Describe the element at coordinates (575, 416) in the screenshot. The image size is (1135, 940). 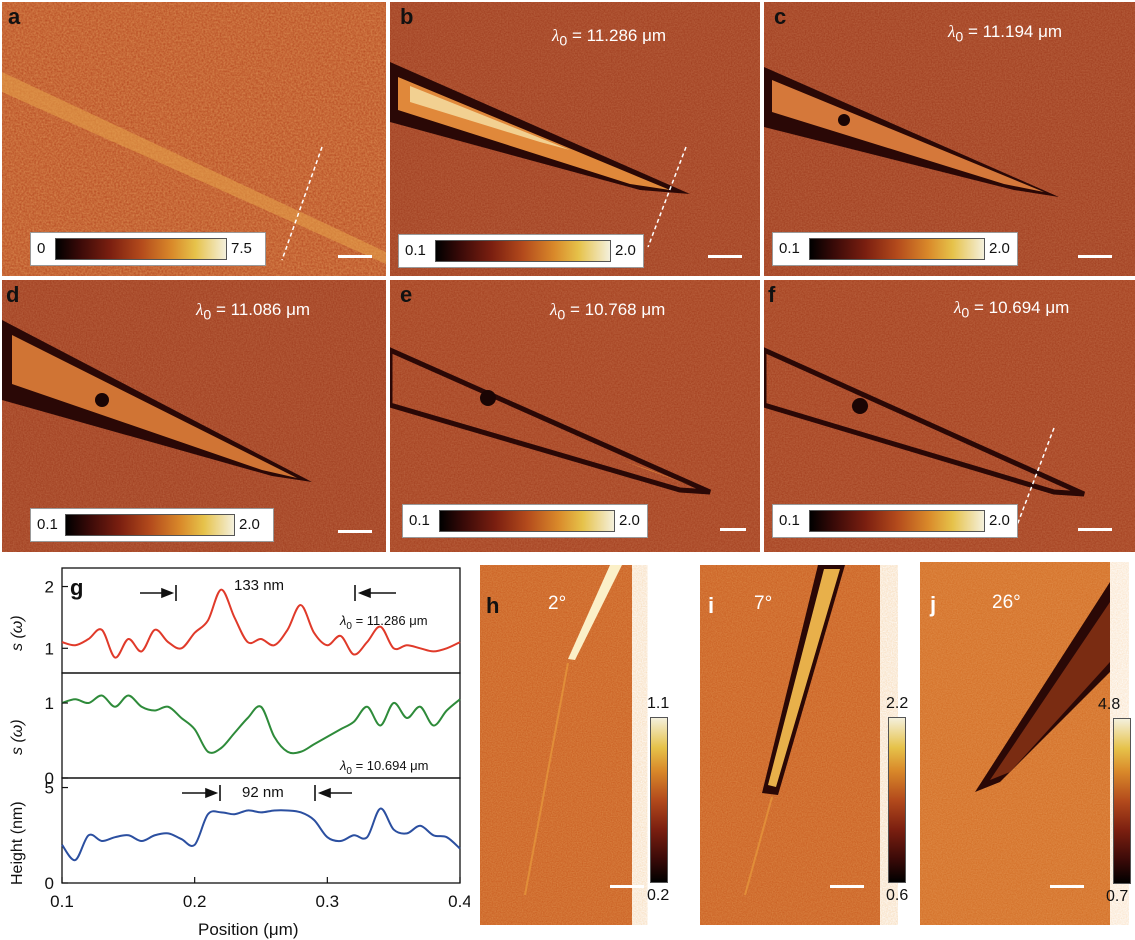
I see `panel-e: e λ0 = 10.768 μm 0.1 2.0` at that location.